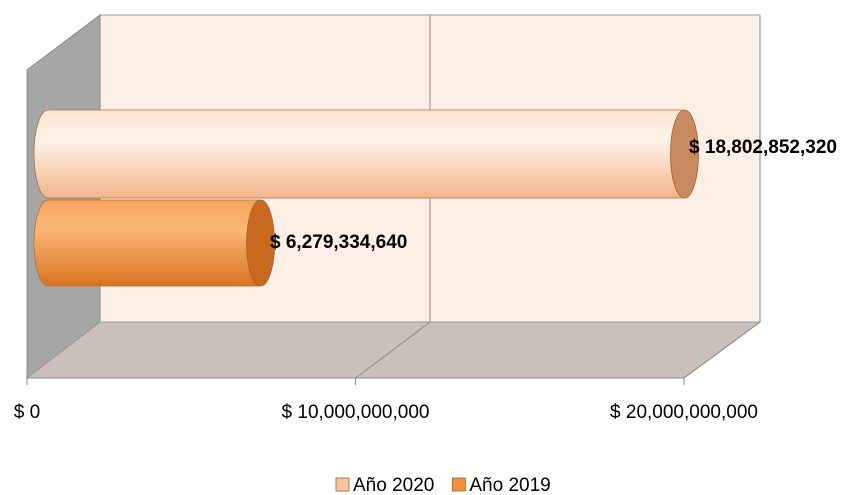 The width and height of the screenshot is (852, 495). What do you see at coordinates (509, 485) in the screenshot?
I see `legend-label: Año 2019` at bounding box center [509, 485].